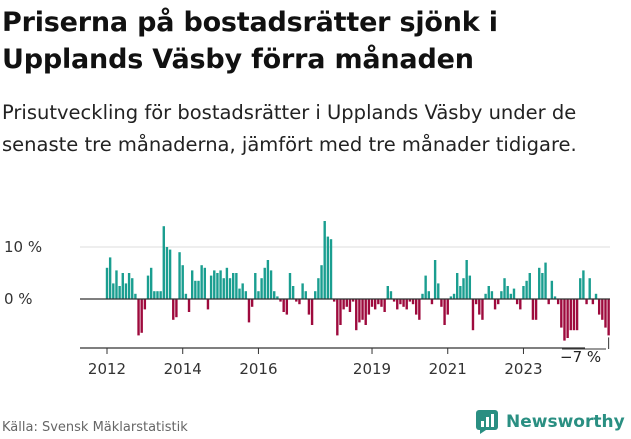 The height and width of the screenshot is (439, 631). What do you see at coordinates (107, 369) in the screenshot?
I see `x-tick-label: 2012` at bounding box center [107, 369].